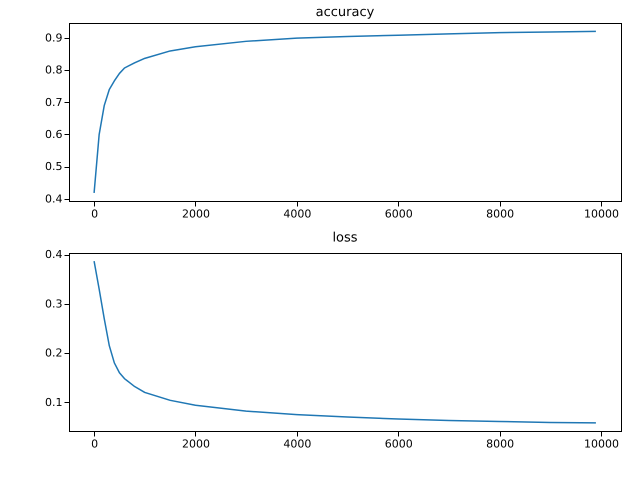  What do you see at coordinates (53, 38) in the screenshot?
I see `y-tick-label: 0.9` at bounding box center [53, 38].